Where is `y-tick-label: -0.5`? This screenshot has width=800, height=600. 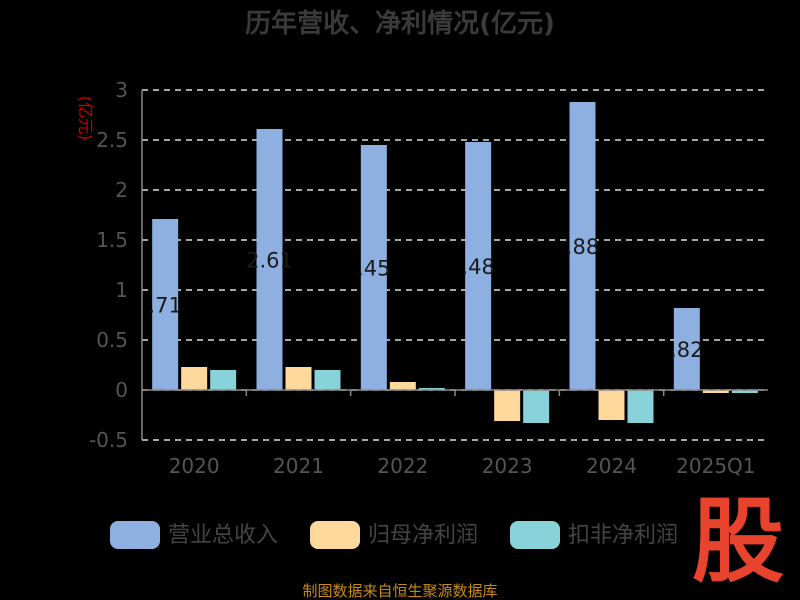
y-tick-label: -0.5 is located at coordinates (108, 440).